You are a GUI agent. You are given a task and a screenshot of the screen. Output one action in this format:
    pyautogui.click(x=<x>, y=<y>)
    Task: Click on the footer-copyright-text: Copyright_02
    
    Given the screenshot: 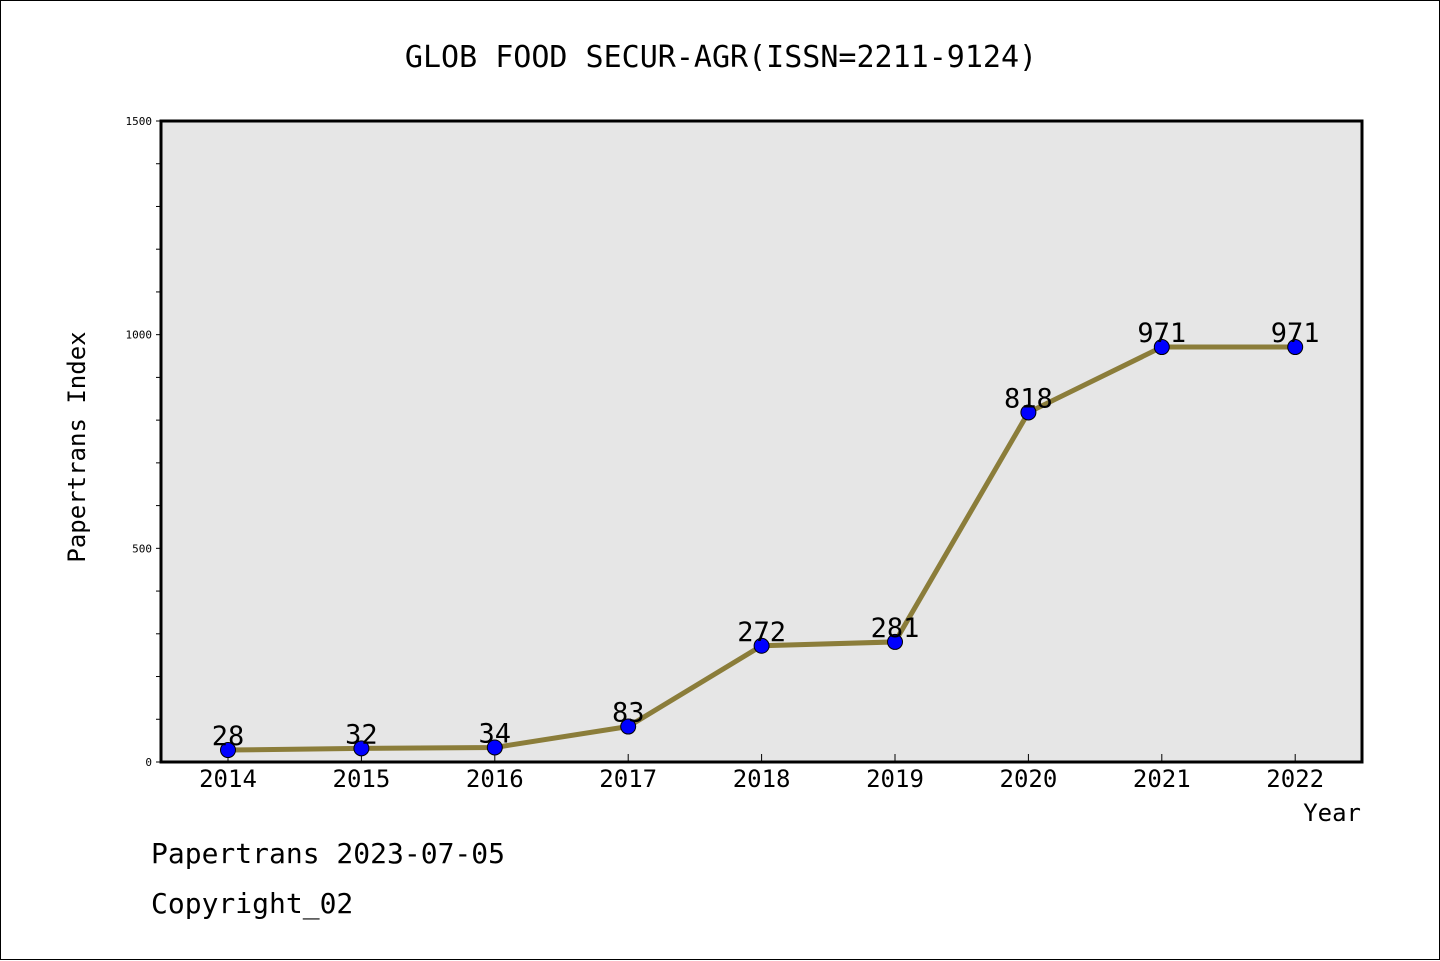 What is the action you would take?
    pyautogui.click(x=252, y=903)
    